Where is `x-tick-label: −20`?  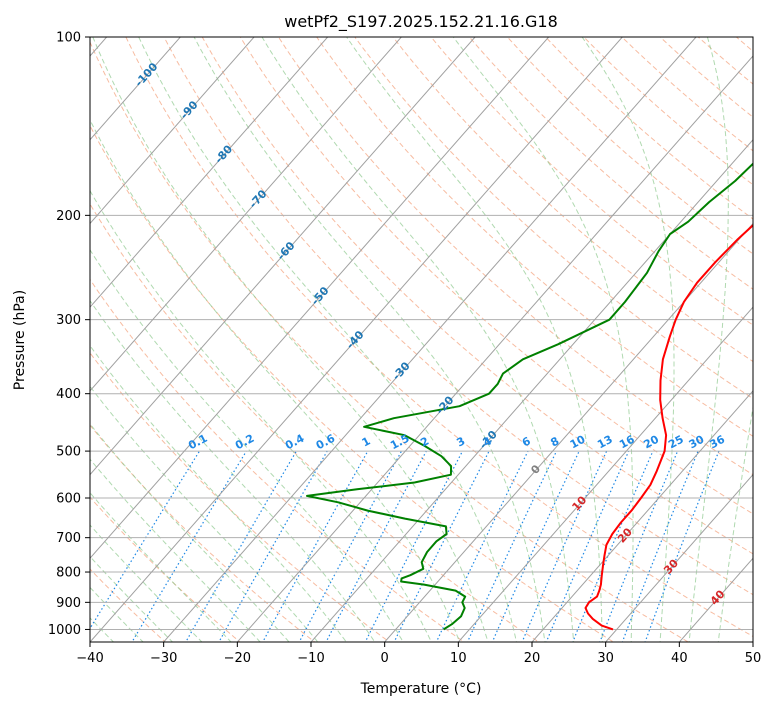 x-tick-label: −20 is located at coordinates (237, 658).